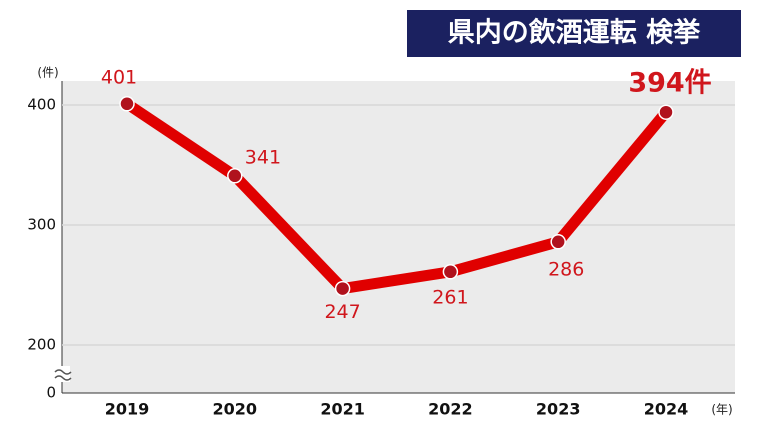  Describe the element at coordinates (127, 409) in the screenshot. I see `x-tick-label: 2019` at that location.